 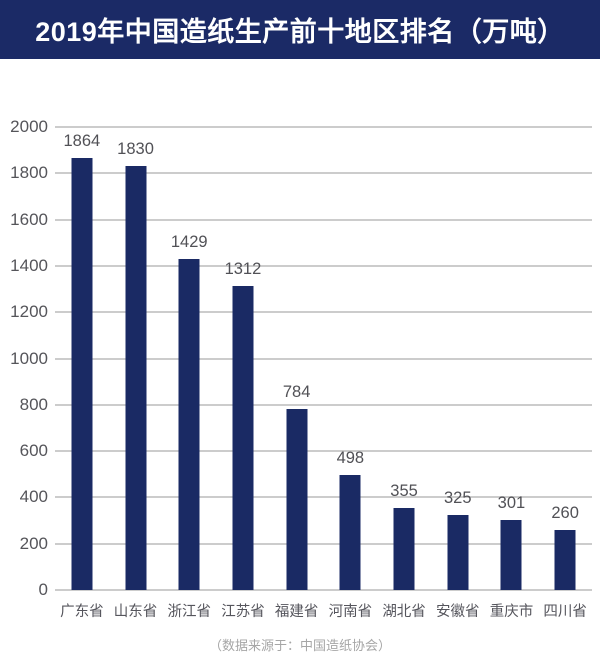 What do you see at coordinates (33, 451) in the screenshot?
I see `y-axis-tick-label: 600` at bounding box center [33, 451].